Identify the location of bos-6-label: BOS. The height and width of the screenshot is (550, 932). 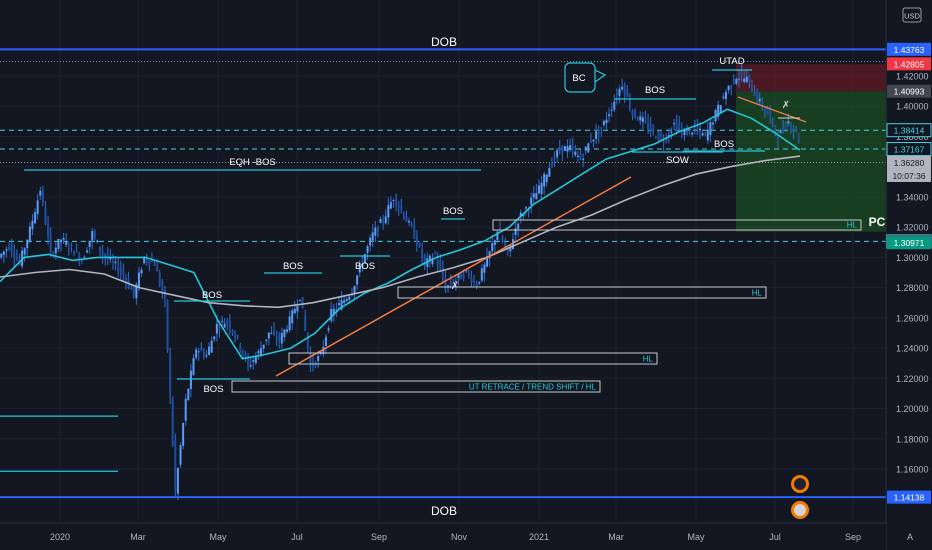
(655, 90).